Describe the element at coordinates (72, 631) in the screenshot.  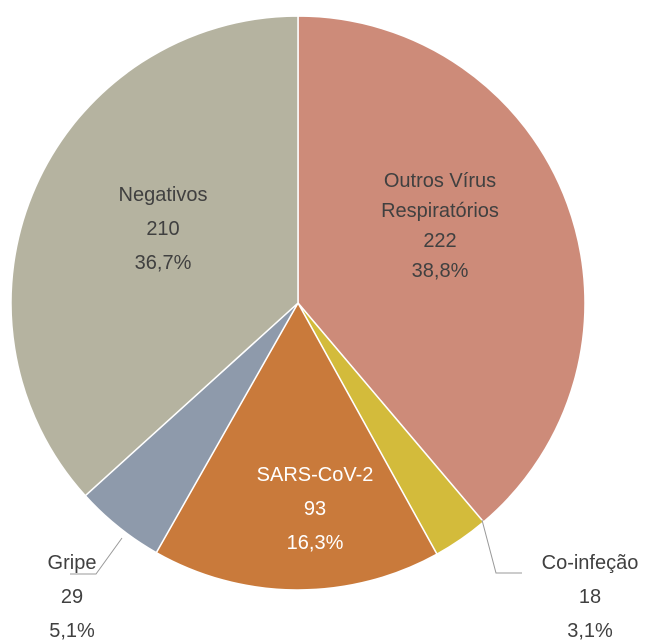
I see `label-percent: 5,1%` at that location.